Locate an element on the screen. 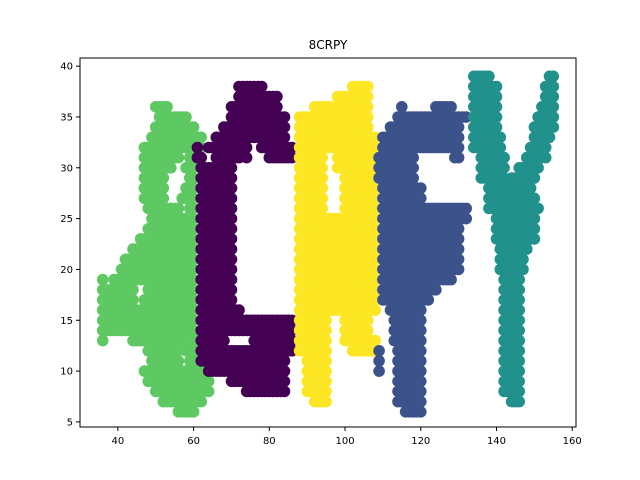  x-tick-label: 60 is located at coordinates (193, 441).